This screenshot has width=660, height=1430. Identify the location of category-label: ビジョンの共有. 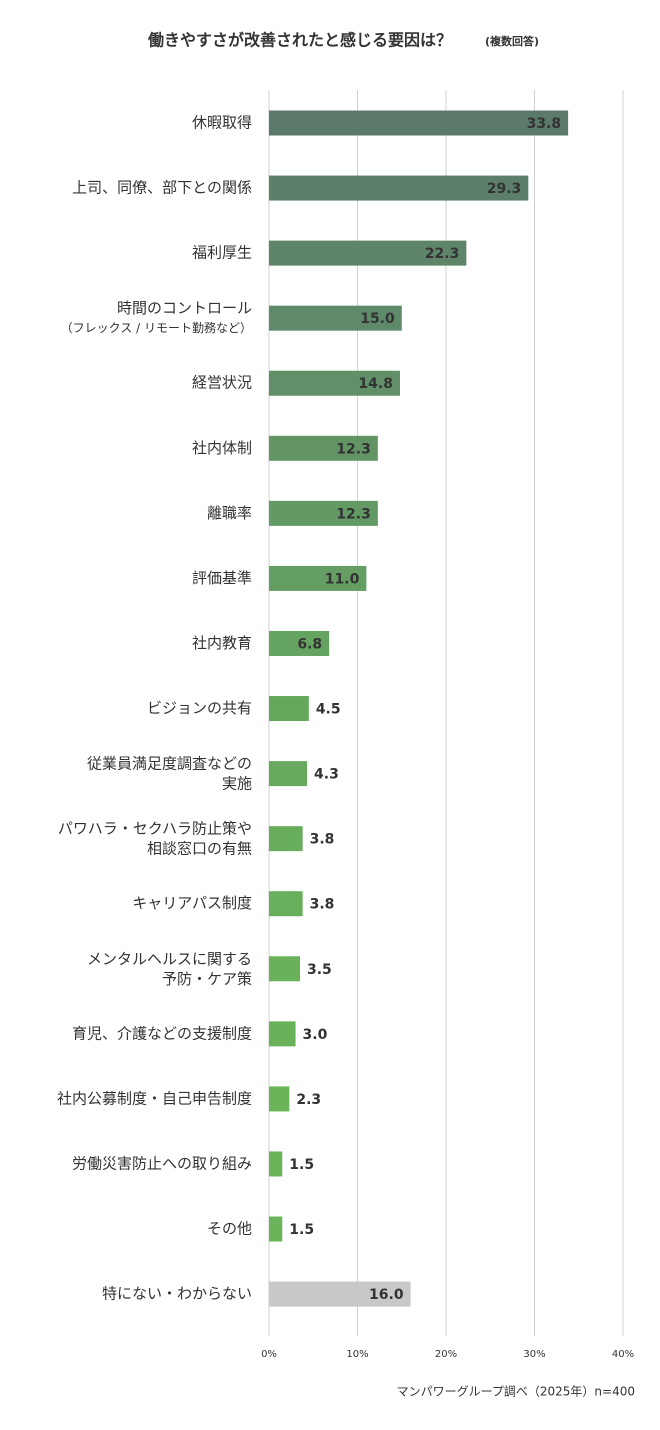
(199, 708).